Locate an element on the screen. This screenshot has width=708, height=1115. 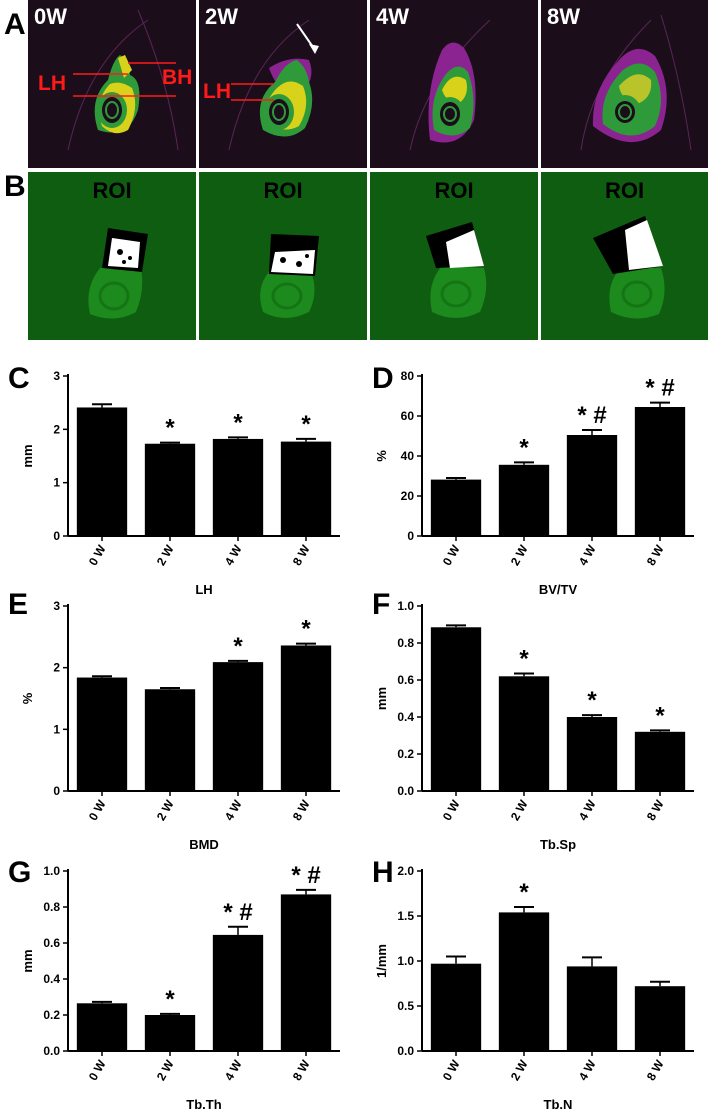
y-axis-label: % is located at coordinates (381, 456).